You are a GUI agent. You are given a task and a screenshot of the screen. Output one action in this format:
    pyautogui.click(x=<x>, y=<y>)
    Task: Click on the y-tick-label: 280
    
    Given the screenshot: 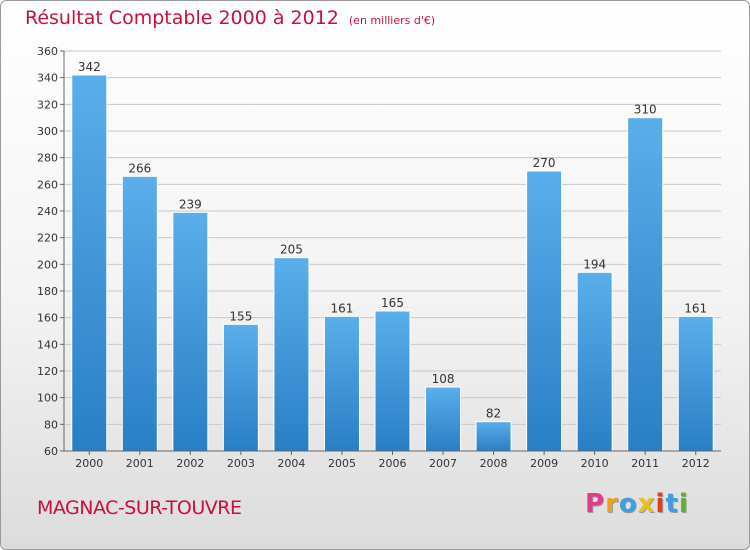 What is the action you would take?
    pyautogui.click(x=47, y=158)
    